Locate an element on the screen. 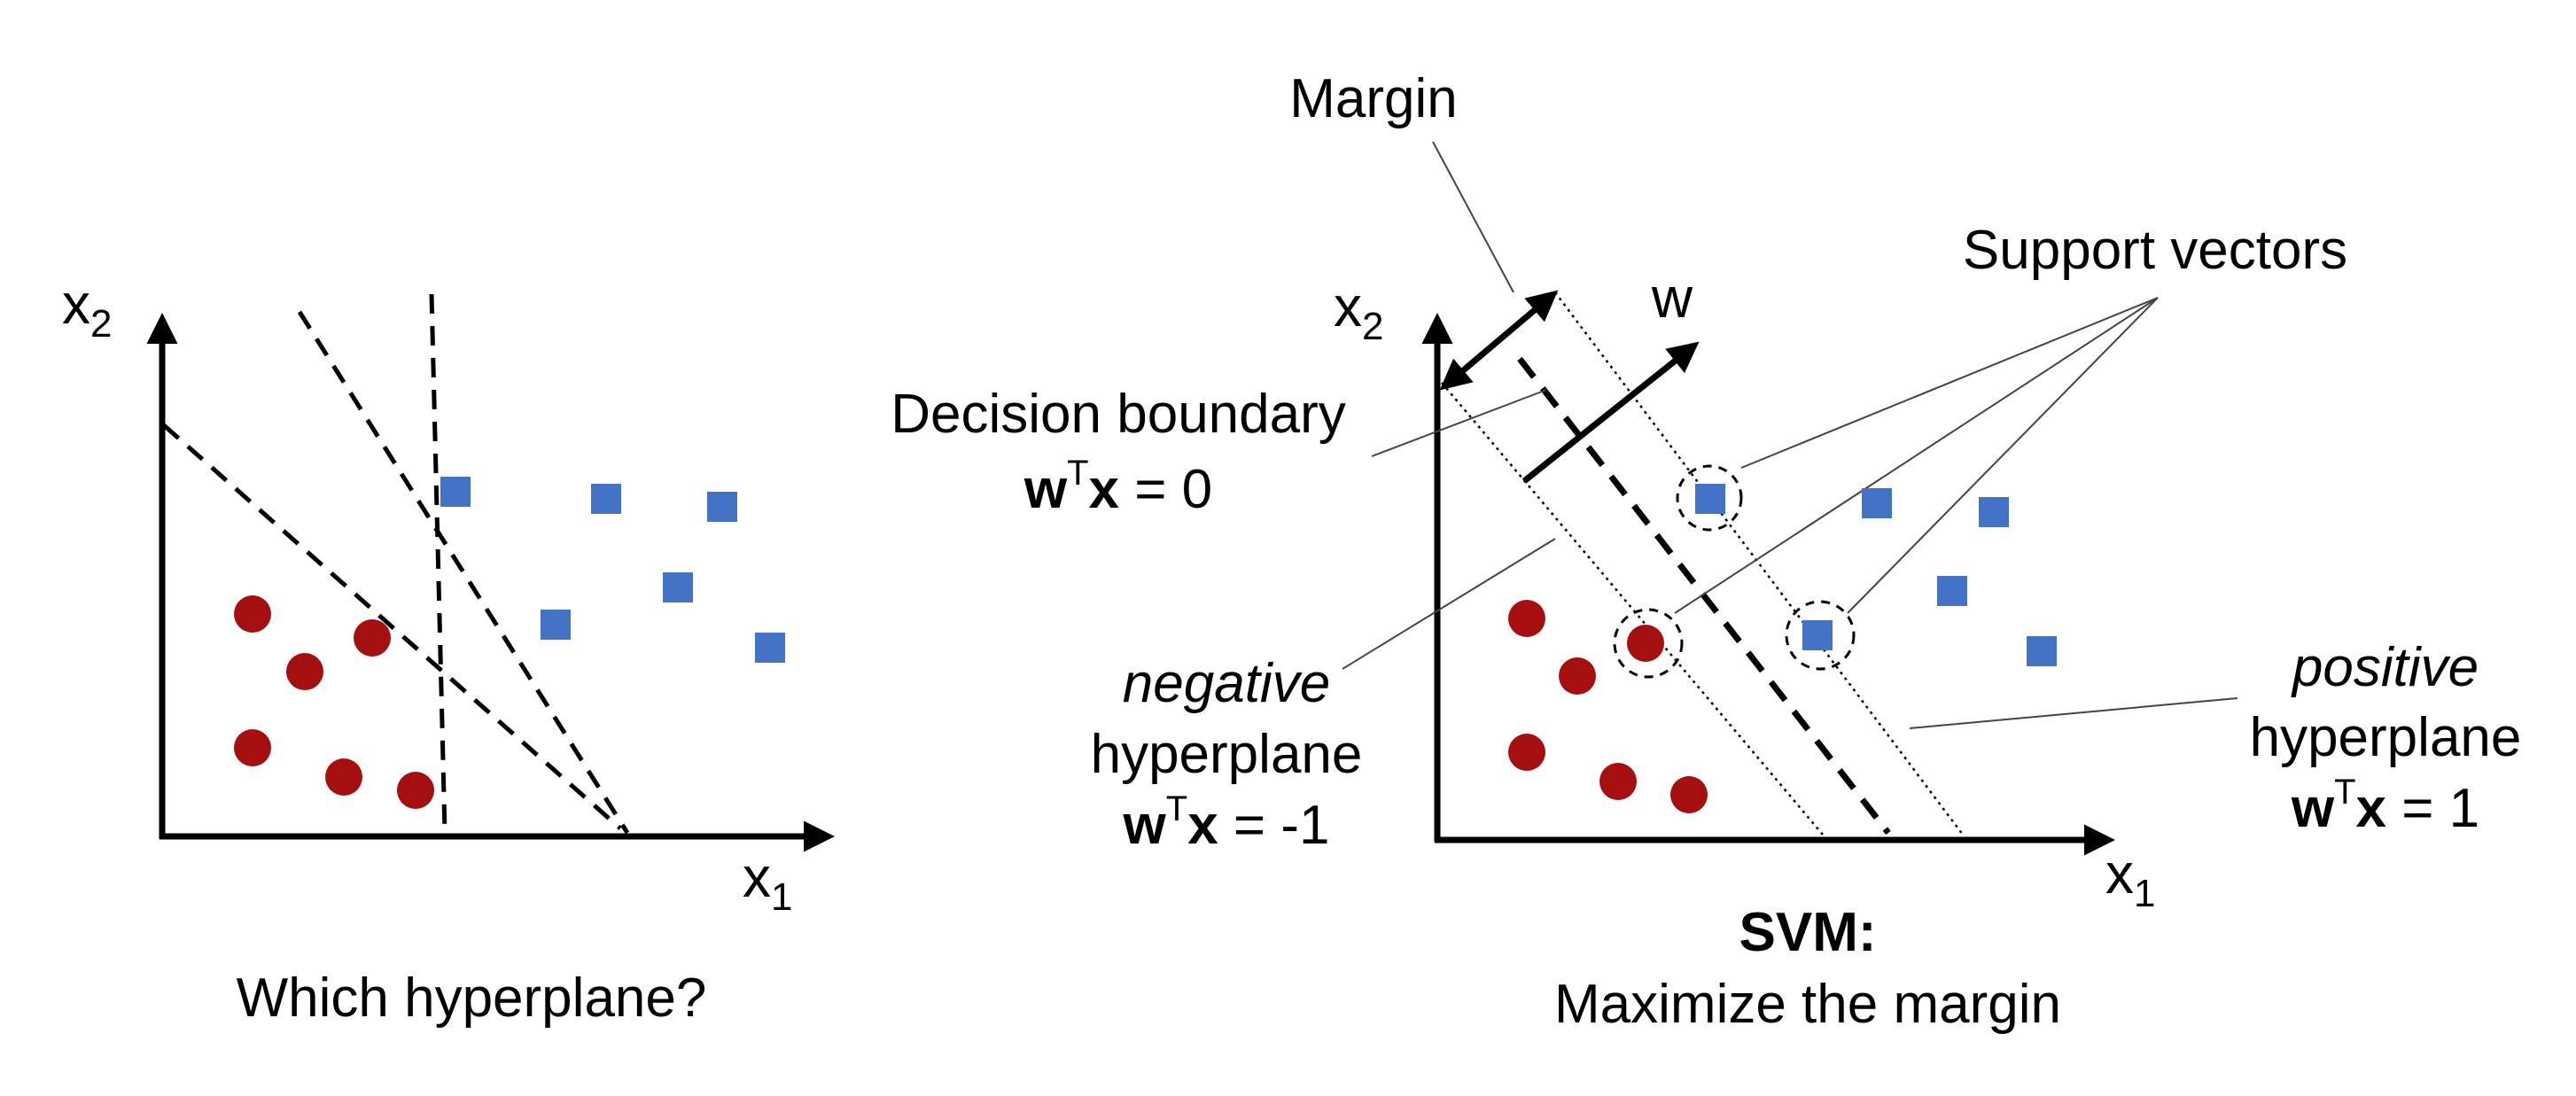 This screenshot has height=1096, width=2576. negative-hyperplane-callout-line is located at coordinates (1449, 604).